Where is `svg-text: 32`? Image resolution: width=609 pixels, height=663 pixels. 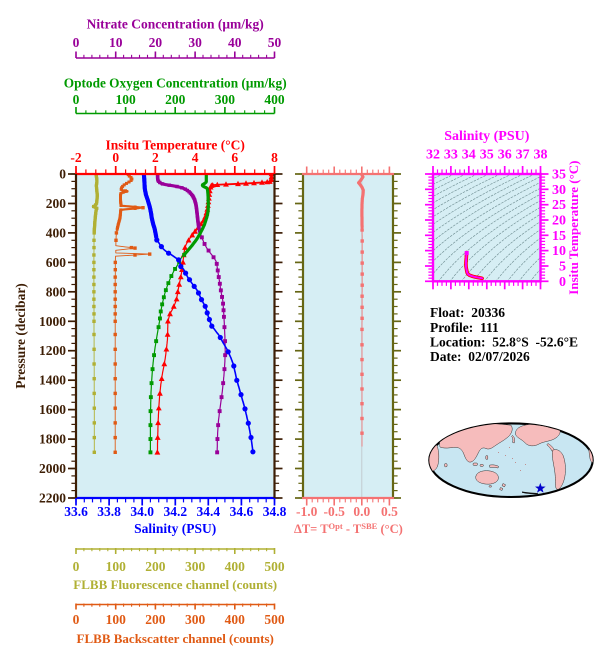
svg-text: 32 is located at coordinates (433, 155).